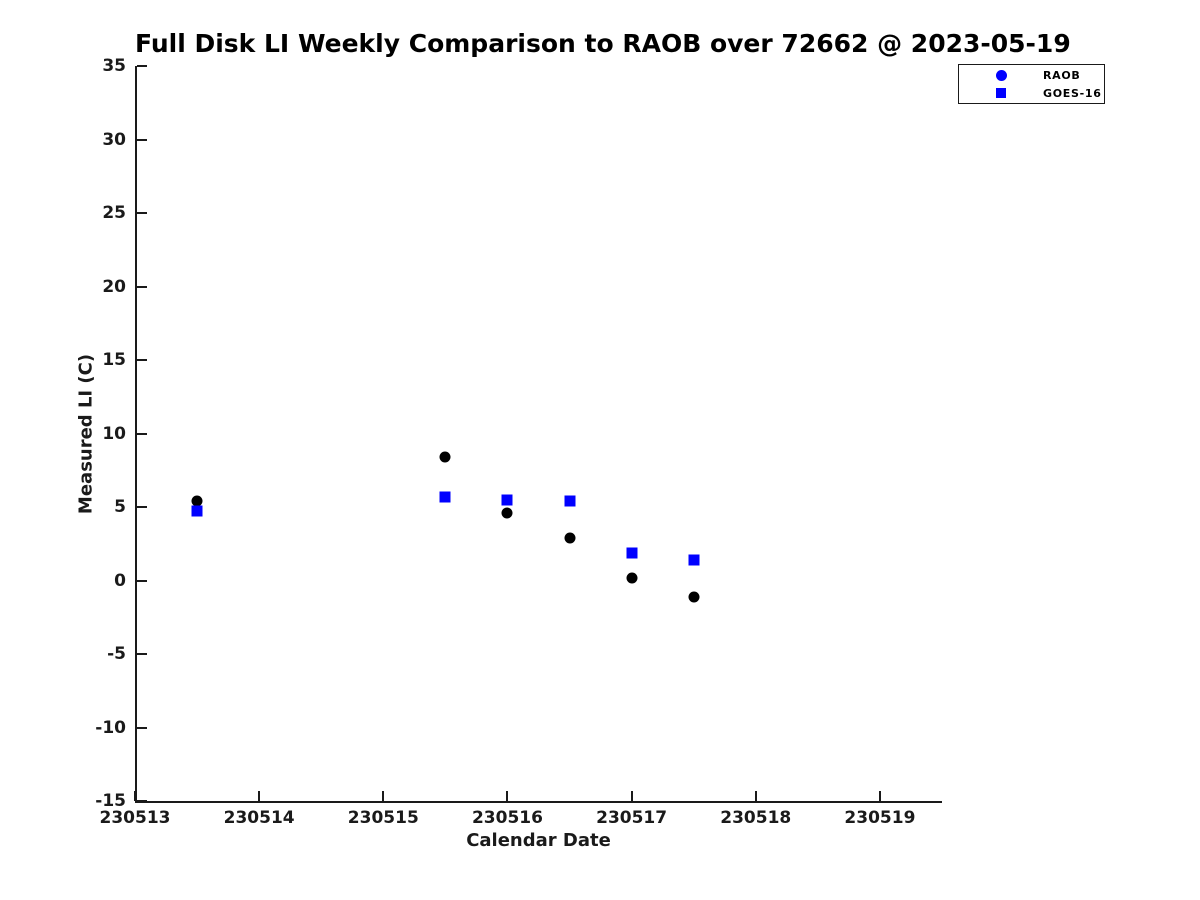 This screenshot has height=900, width=1200. I want to click on x-tick-label: 230516, so click(507, 818).